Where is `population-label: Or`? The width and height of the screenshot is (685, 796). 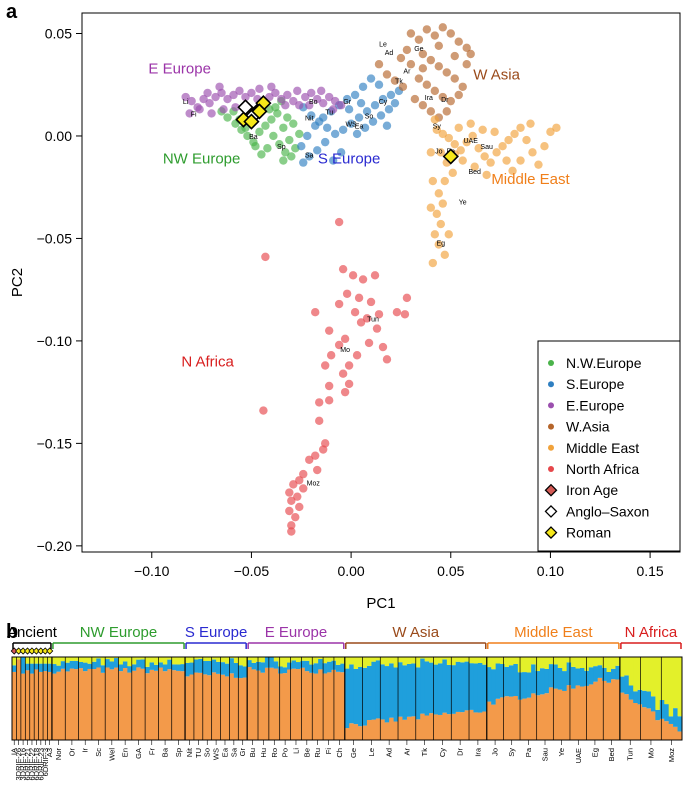 population-label: Or is located at coordinates (71, 752).